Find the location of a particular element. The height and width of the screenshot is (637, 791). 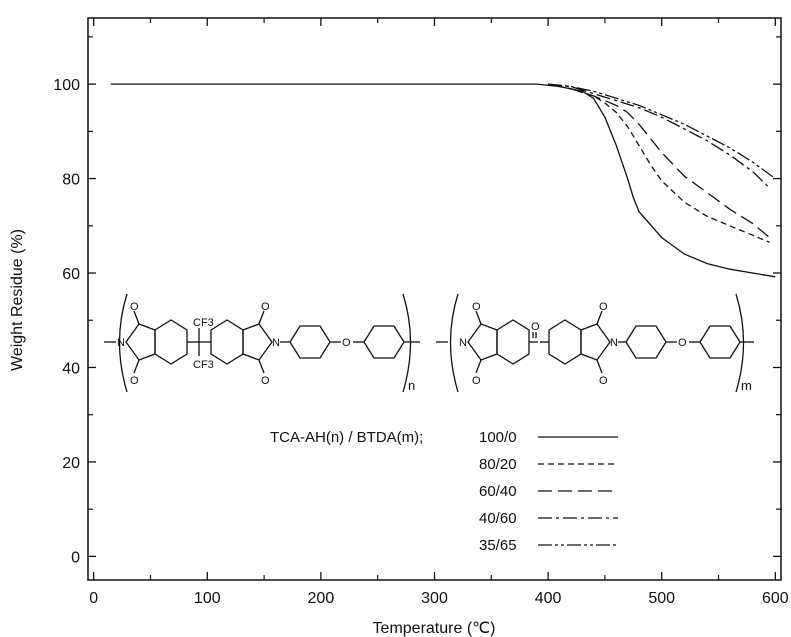

y-tick-label: 100 is located at coordinates (66, 85).